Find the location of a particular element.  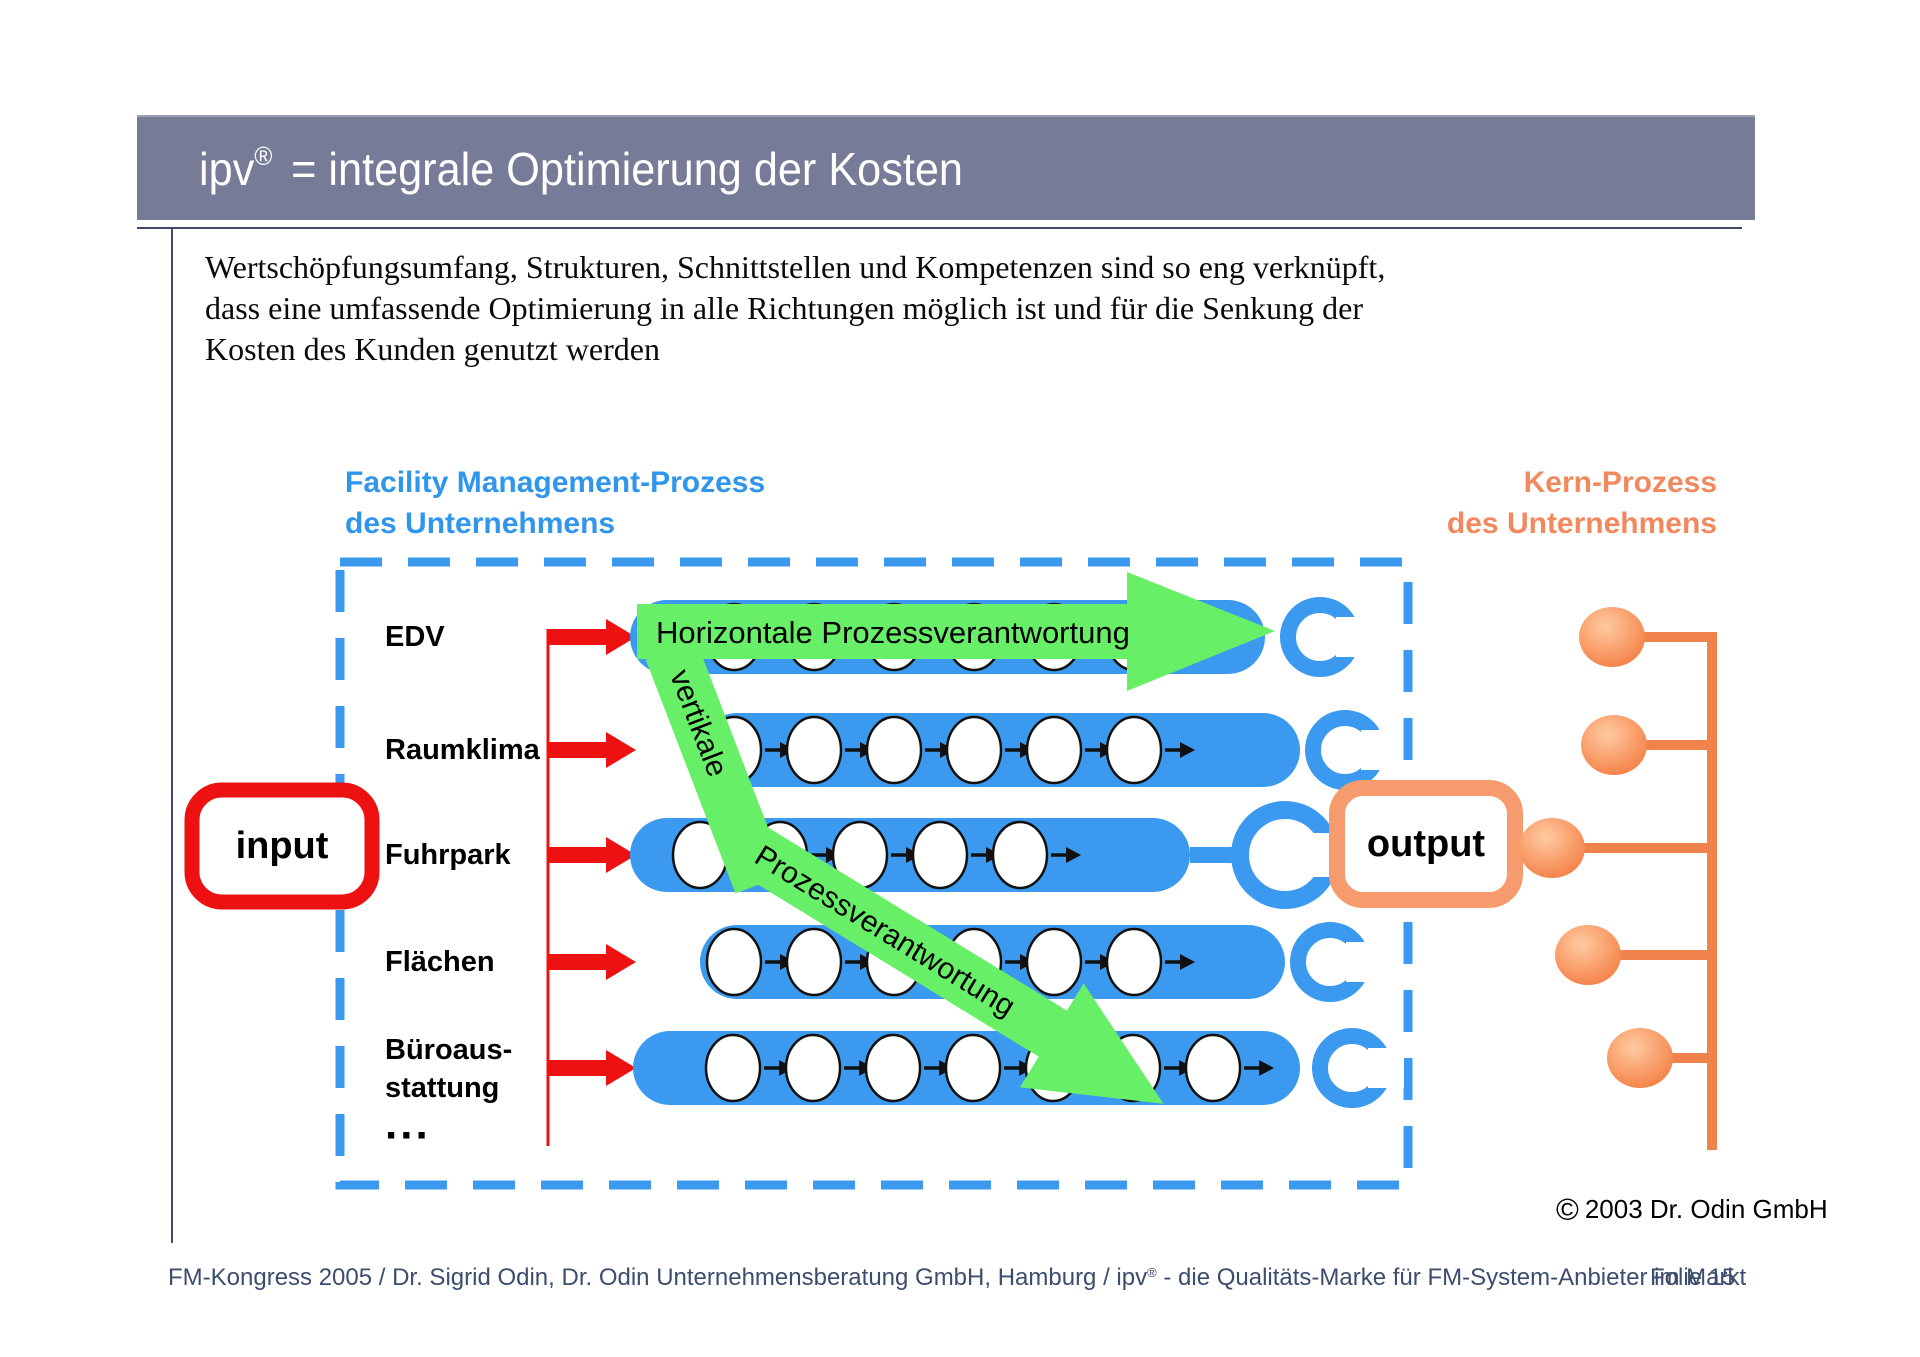

horizontal-responsibility-arrow: Horizontale Prozessverantwortung is located at coordinates (956, 631).